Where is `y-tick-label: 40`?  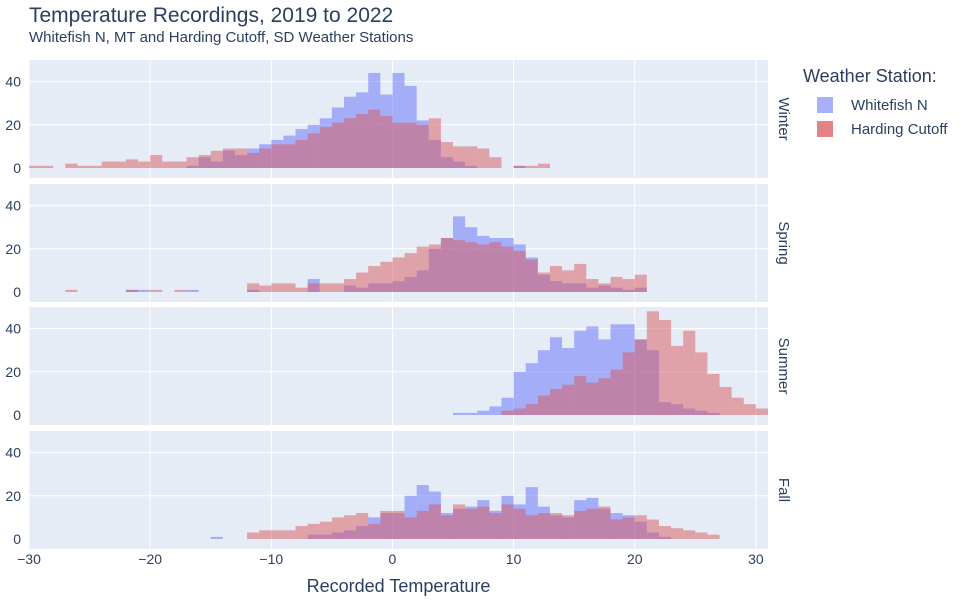
y-tick-label: 40 is located at coordinates (13, 329).